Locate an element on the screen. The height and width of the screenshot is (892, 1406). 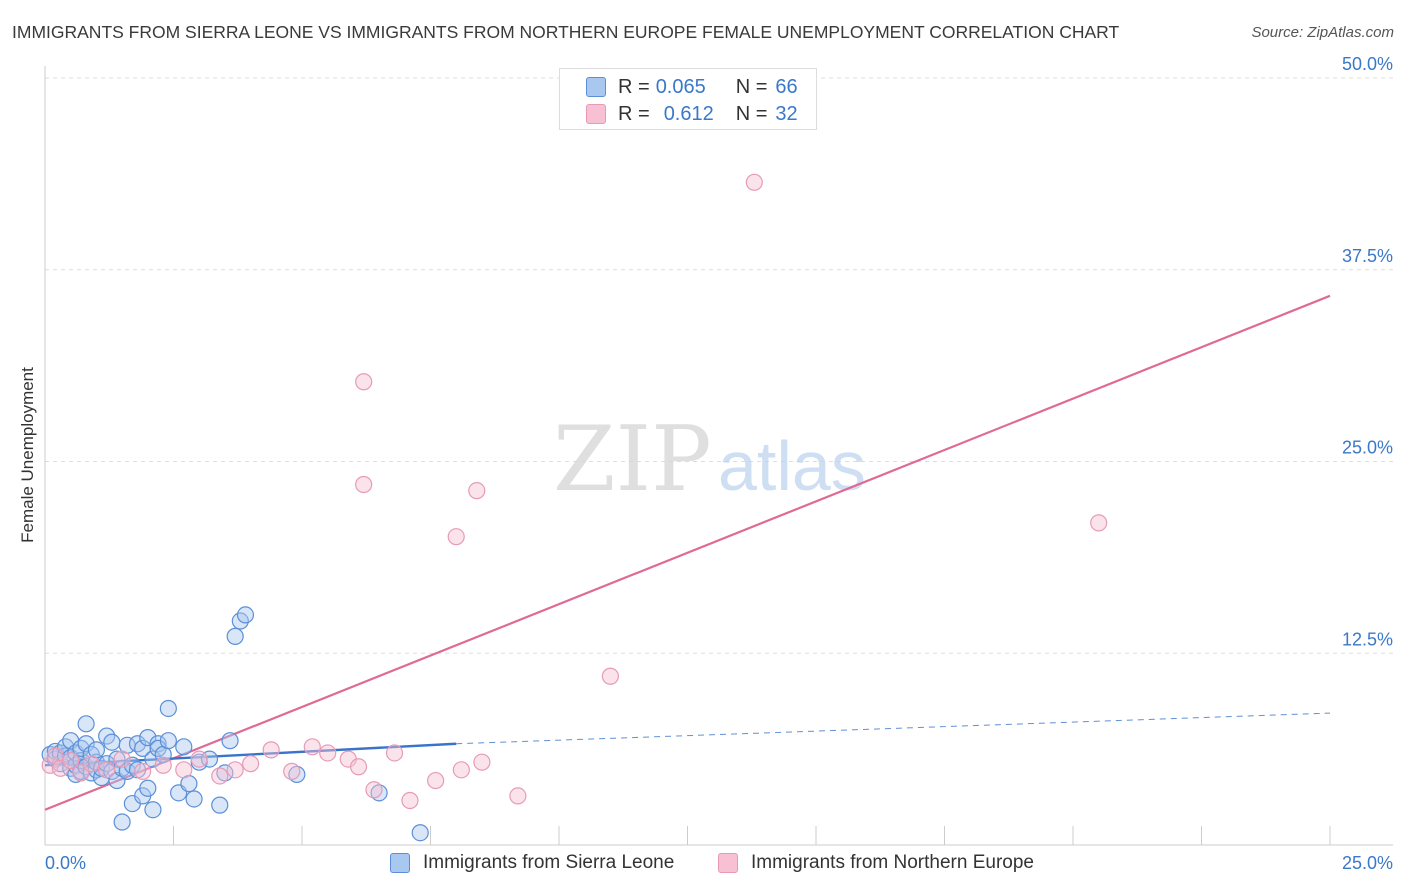
legend-item-sierra-leone: Immigrants from Sierra Leone is located at coordinates (532, 863).